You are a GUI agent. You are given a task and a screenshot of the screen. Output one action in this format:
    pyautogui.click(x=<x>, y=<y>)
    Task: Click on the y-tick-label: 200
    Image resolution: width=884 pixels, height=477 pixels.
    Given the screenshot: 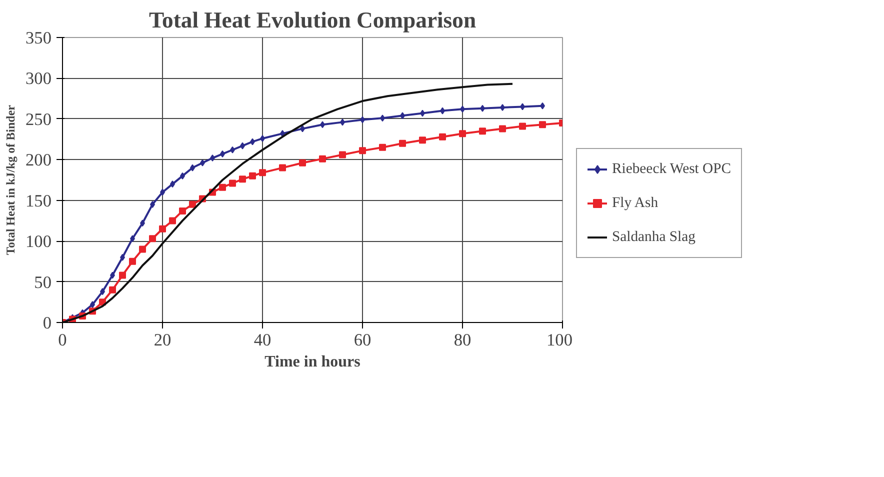 What is the action you would take?
    pyautogui.click(x=39, y=160)
    